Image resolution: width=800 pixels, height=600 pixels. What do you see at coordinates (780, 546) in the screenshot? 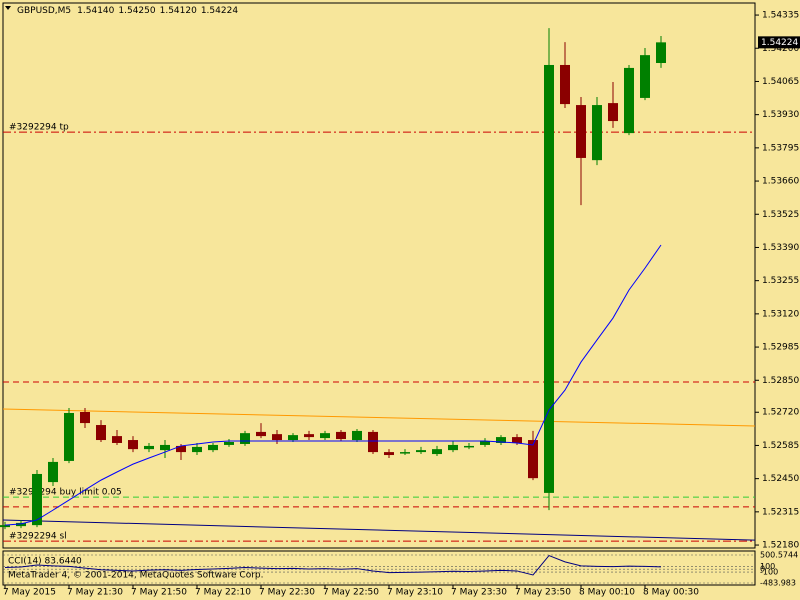
I see `y-tick-label: 1.52180` at bounding box center [780, 546].